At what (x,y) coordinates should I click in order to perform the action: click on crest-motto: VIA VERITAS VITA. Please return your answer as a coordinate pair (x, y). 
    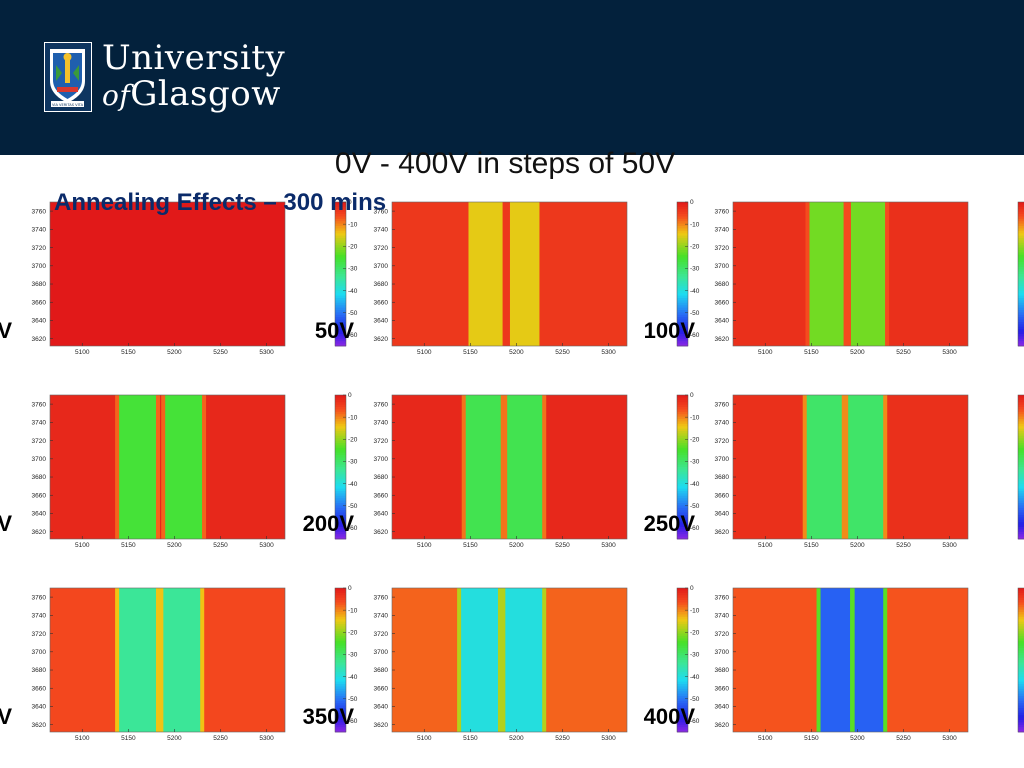
    Looking at the image, I should click on (68, 105).